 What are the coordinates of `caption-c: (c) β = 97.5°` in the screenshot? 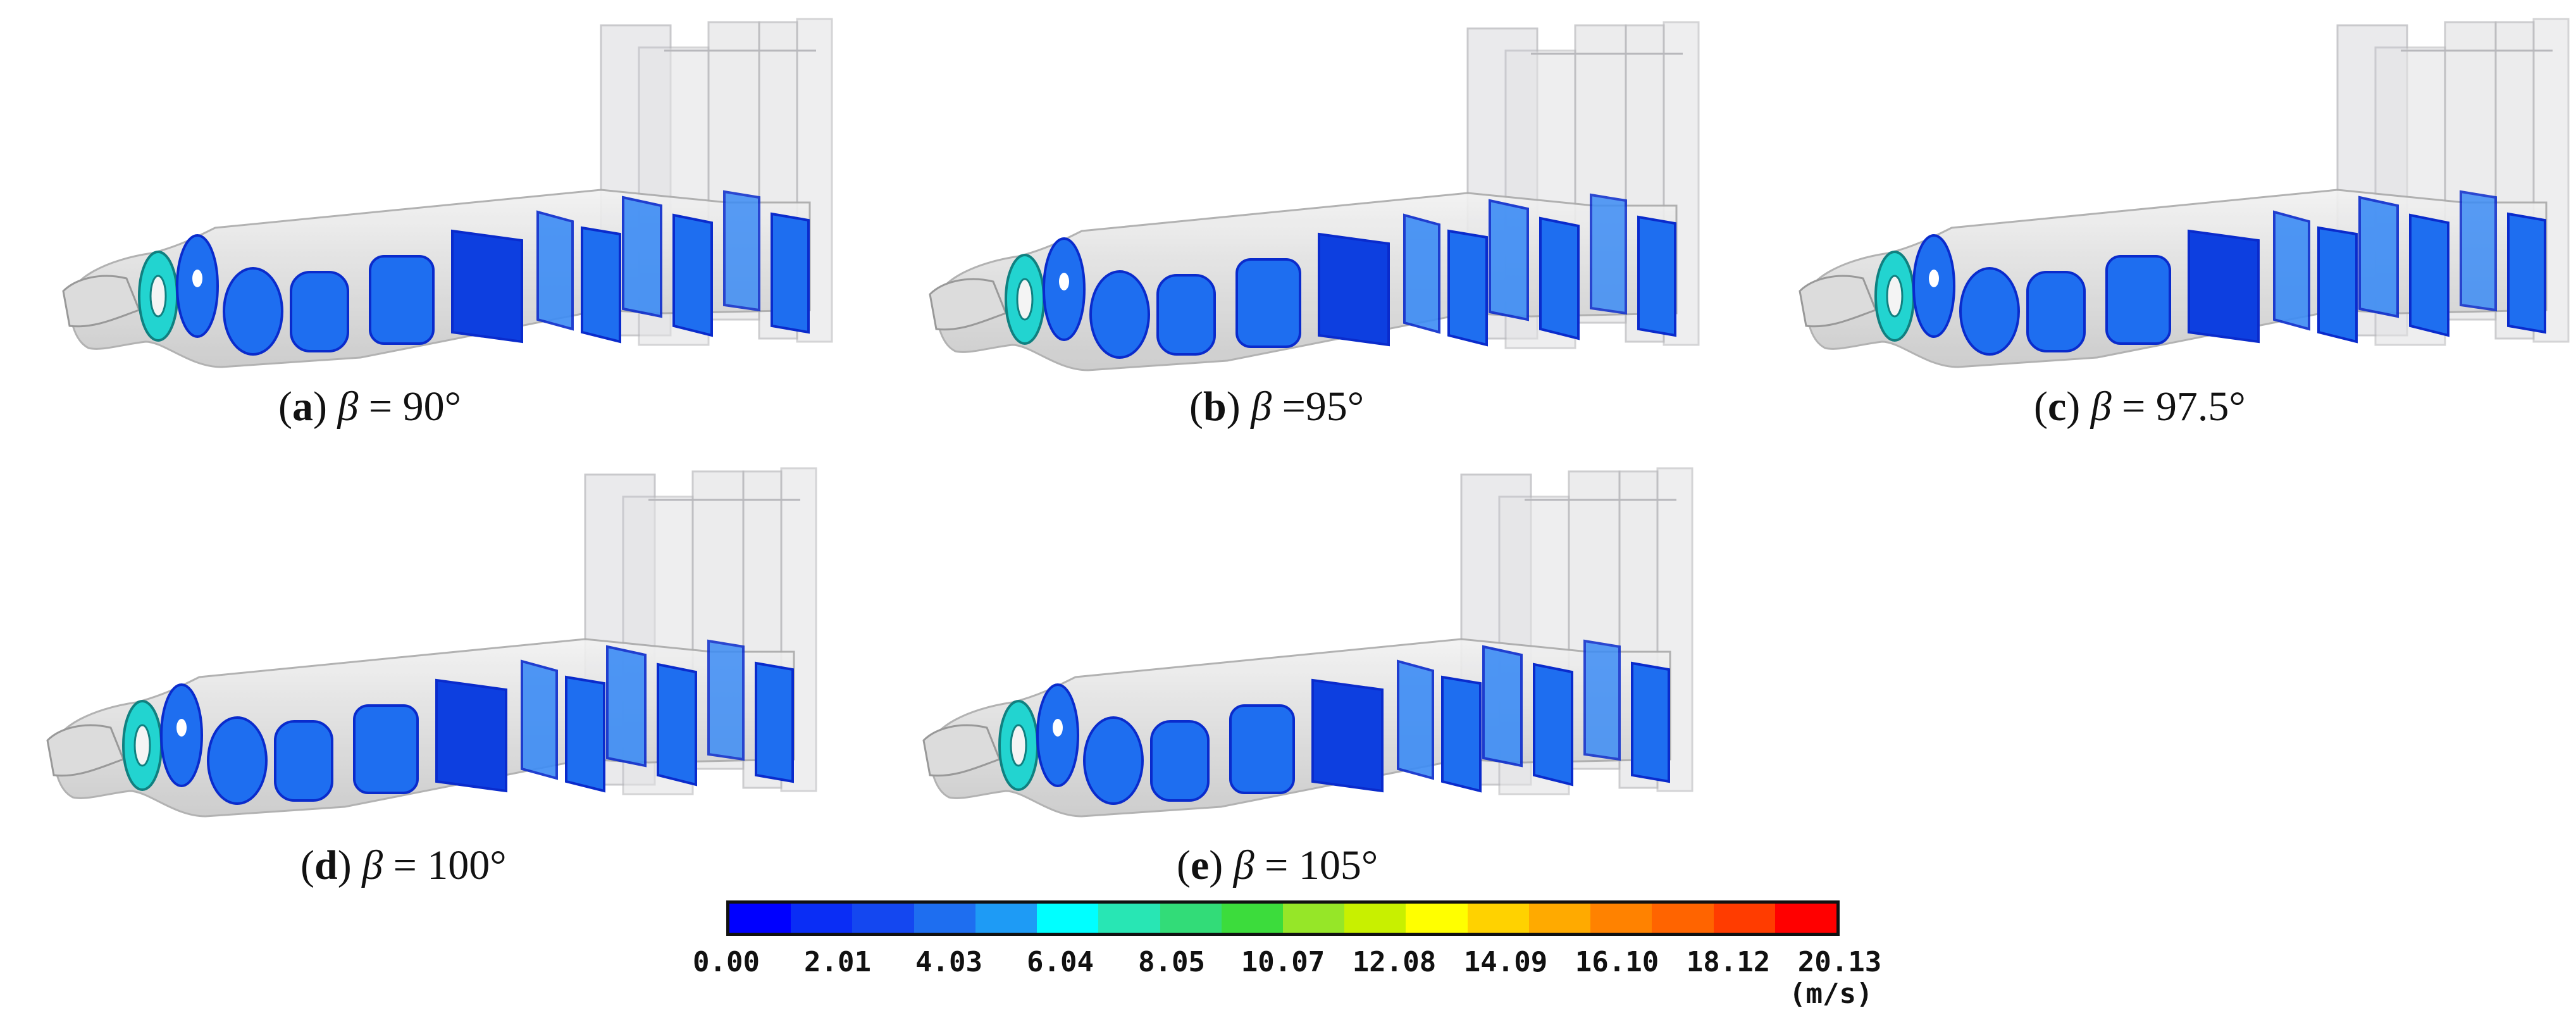 It's located at (2140, 406).